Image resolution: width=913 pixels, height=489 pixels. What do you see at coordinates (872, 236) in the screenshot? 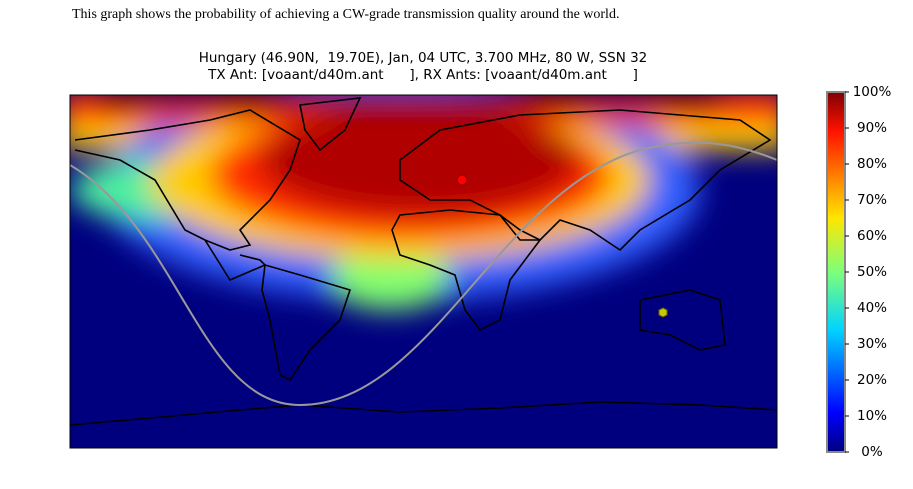
I see `colorbar-tick-label: 60%` at bounding box center [872, 236].